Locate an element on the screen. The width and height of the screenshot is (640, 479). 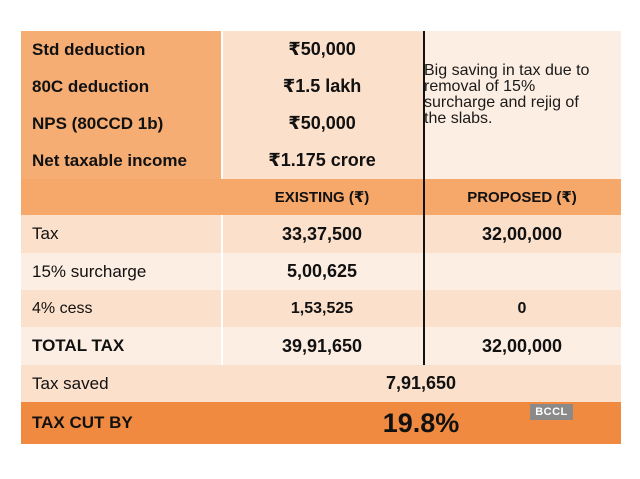
existing-value: 5,00,625 is located at coordinates (322, 271).